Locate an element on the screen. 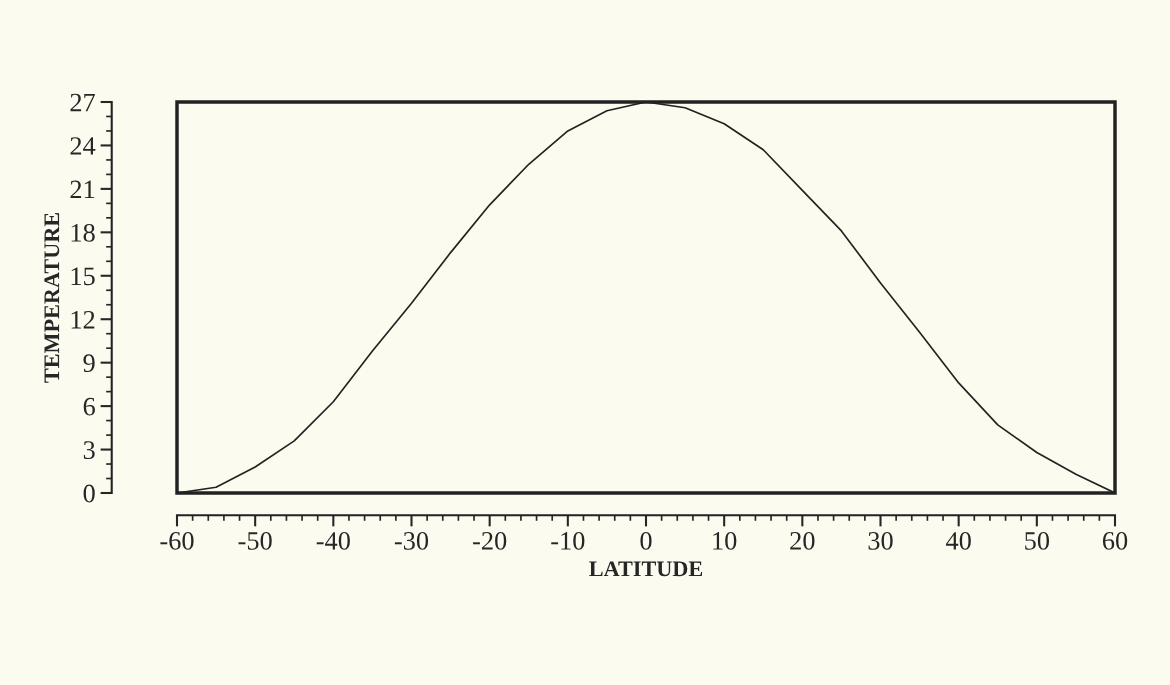 The width and height of the screenshot is (1170, 685). y-tick-label: 0 is located at coordinates (89, 493).